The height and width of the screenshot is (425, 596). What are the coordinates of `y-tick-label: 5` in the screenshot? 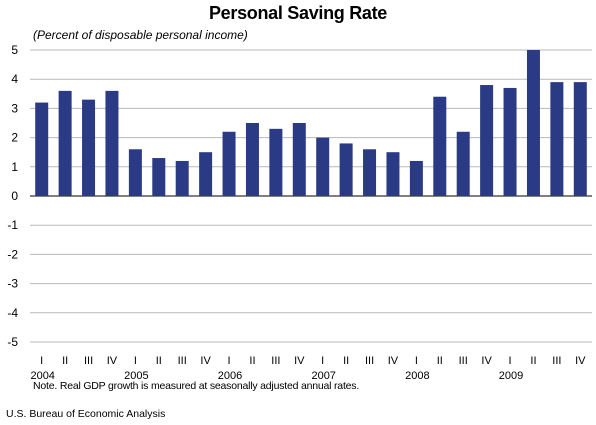 It's located at (14, 50).